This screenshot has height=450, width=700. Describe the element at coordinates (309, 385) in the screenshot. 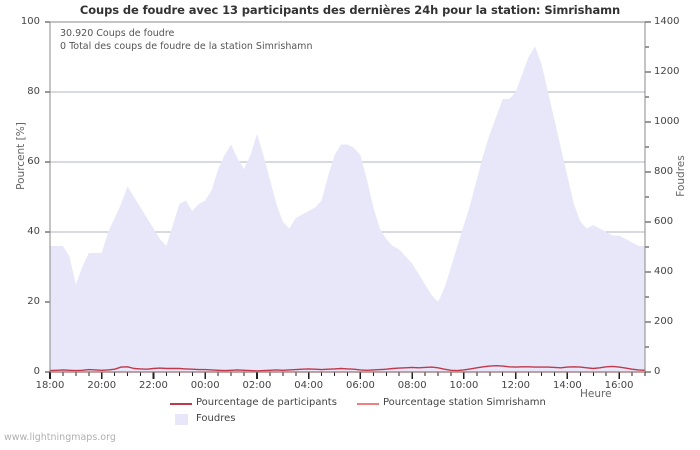

I see `x-tick-label: 04:00` at that location.